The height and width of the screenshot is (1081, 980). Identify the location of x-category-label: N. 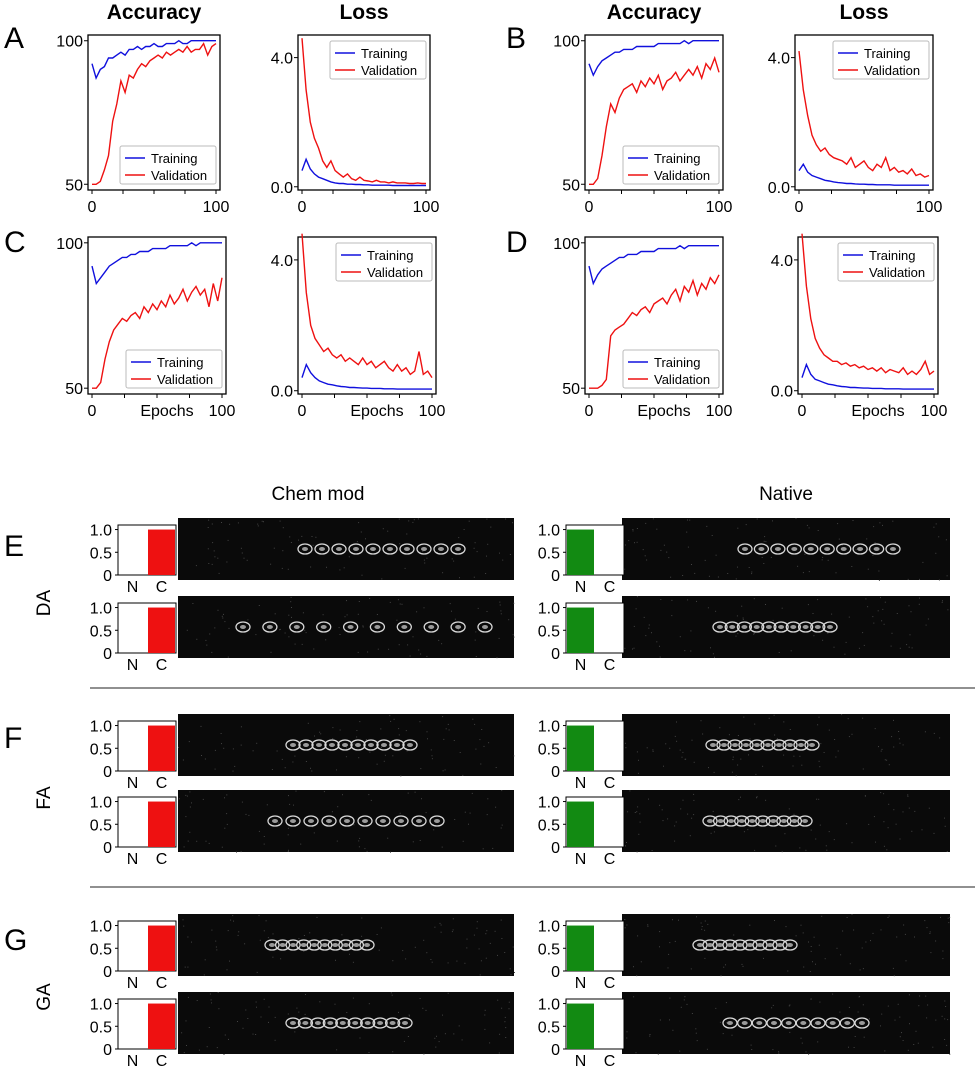
(581, 859).